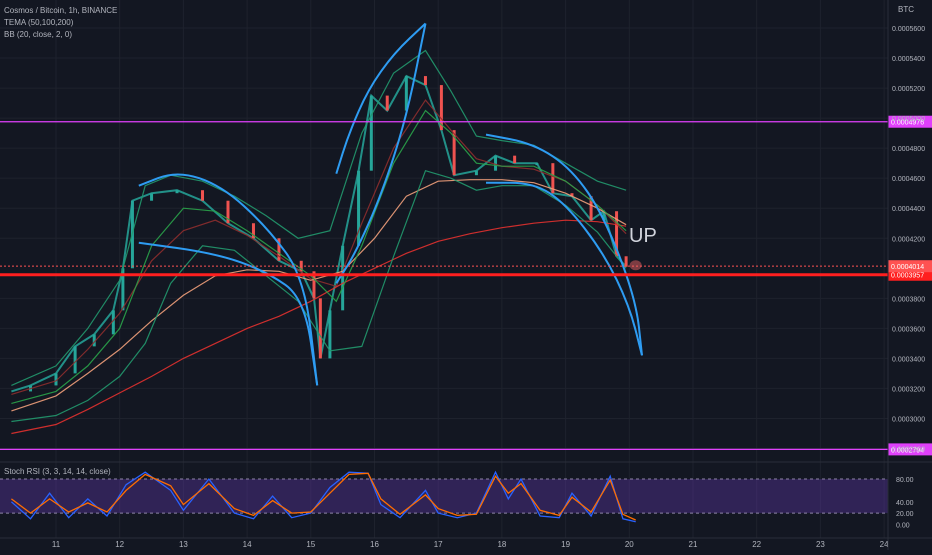 The height and width of the screenshot is (555, 932). I want to click on x-tick-label: 13, so click(183, 544).